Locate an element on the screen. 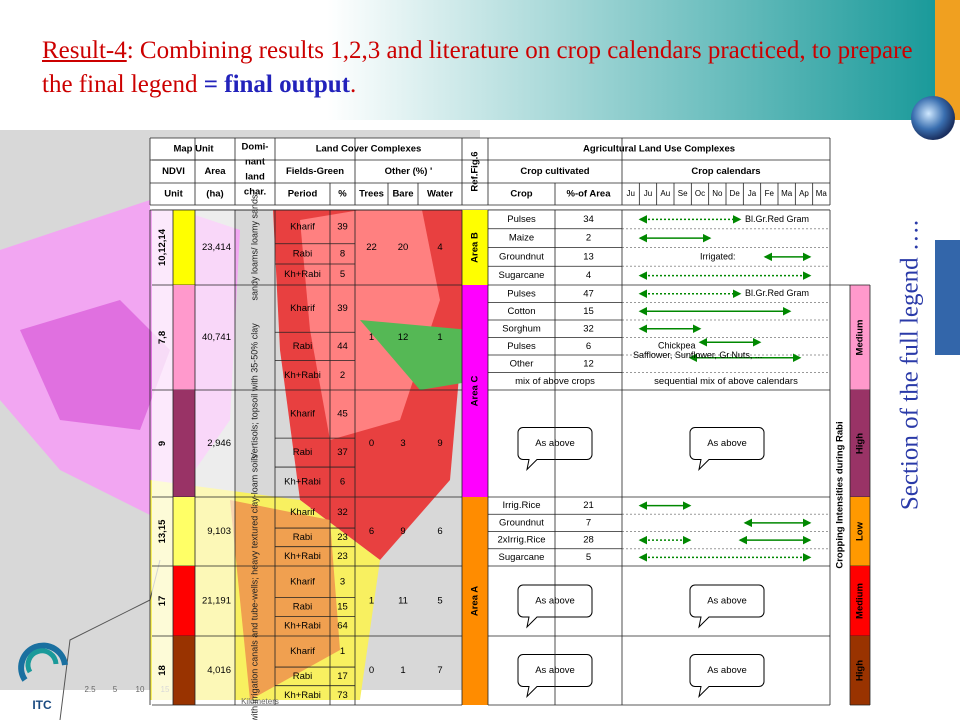 This screenshot has width=960, height=720. month-label: Ma is located at coordinates (787, 193).